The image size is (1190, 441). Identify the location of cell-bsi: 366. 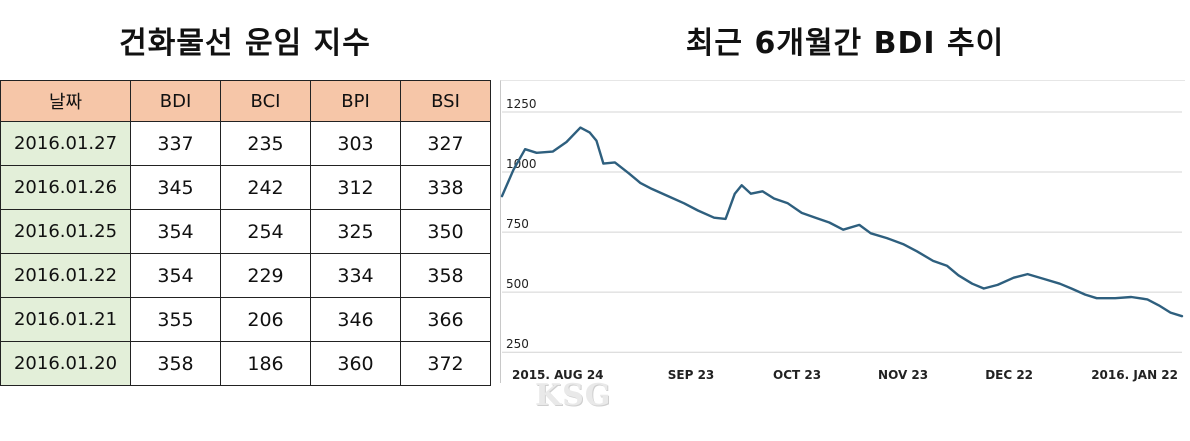
(445, 319).